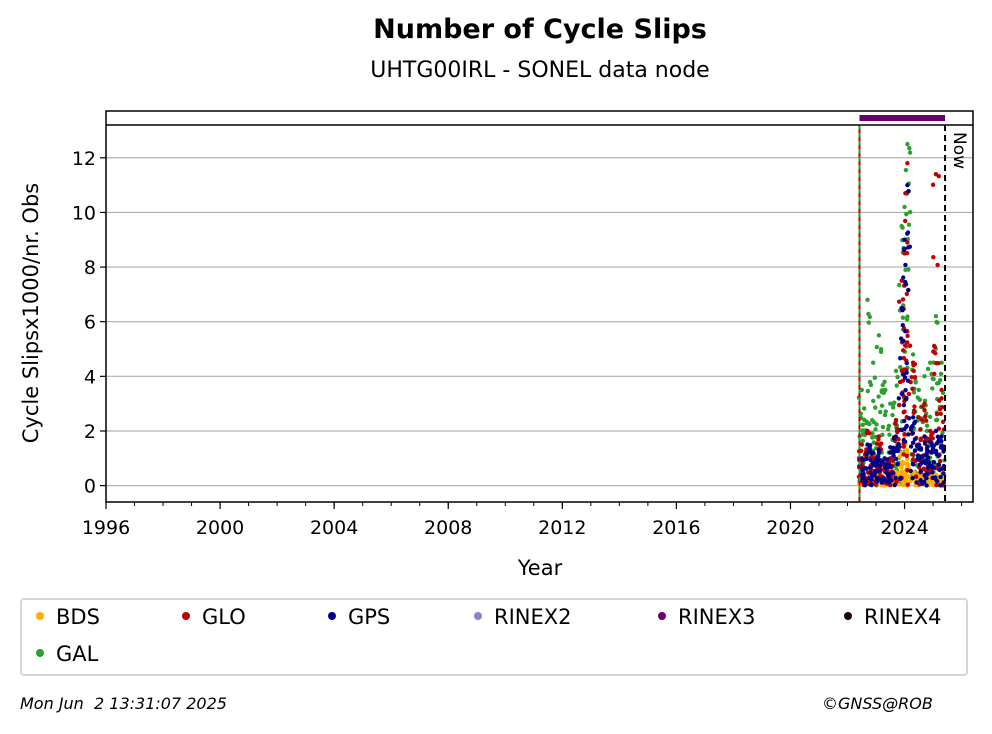 Image resolution: width=992 pixels, height=734 pixels. What do you see at coordinates (90, 268) in the screenshot?
I see `y-tick-label: 8` at bounding box center [90, 268].